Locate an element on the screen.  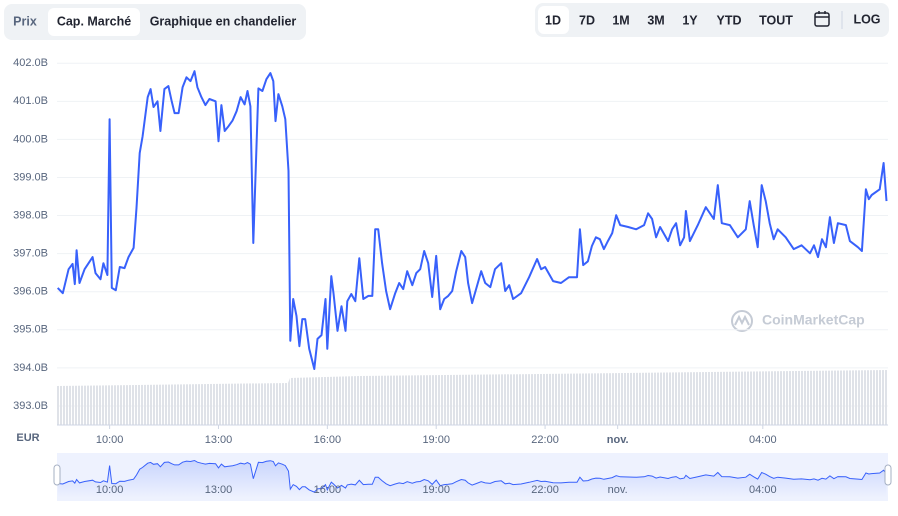
x-tick-label: 19:00 is located at coordinates (436, 440).